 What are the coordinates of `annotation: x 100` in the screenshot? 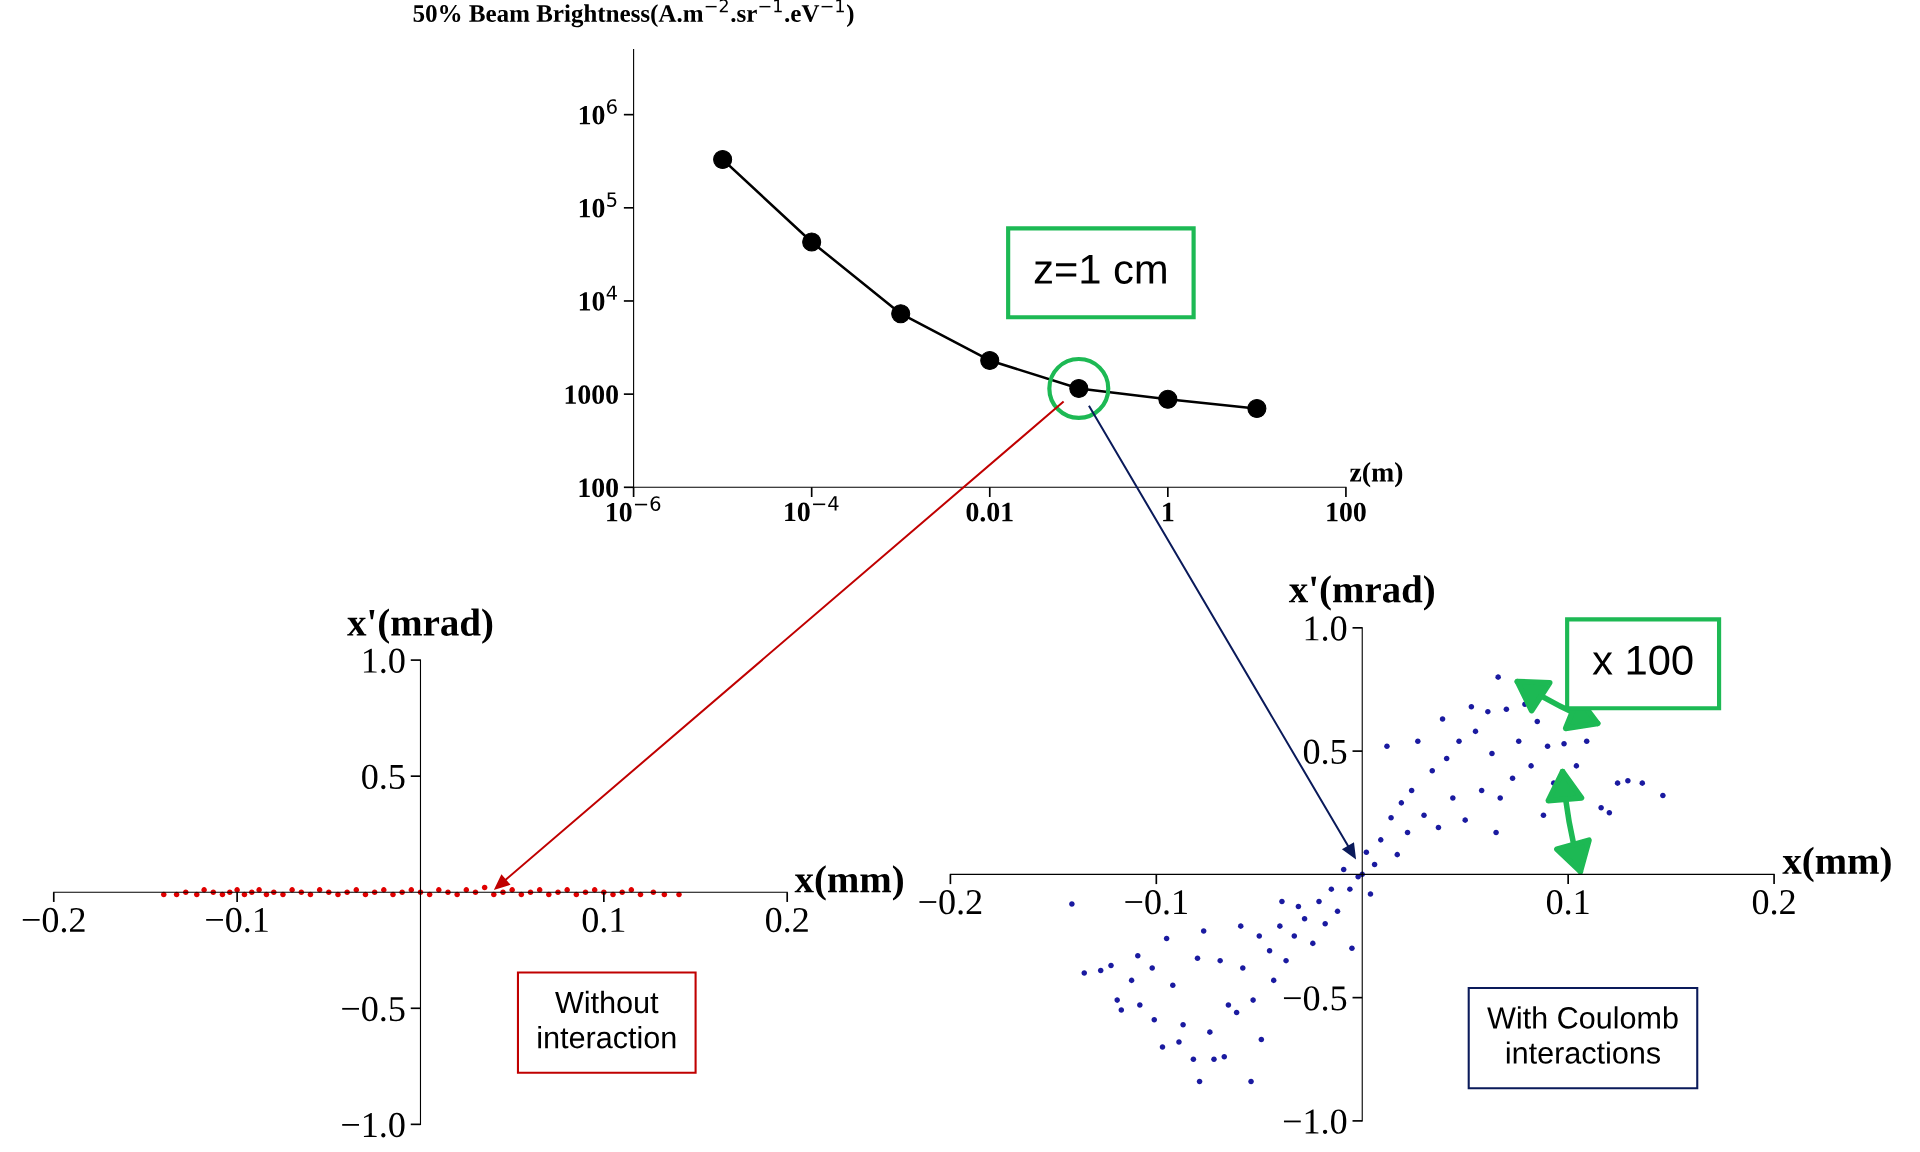 It's located at (1642, 660).